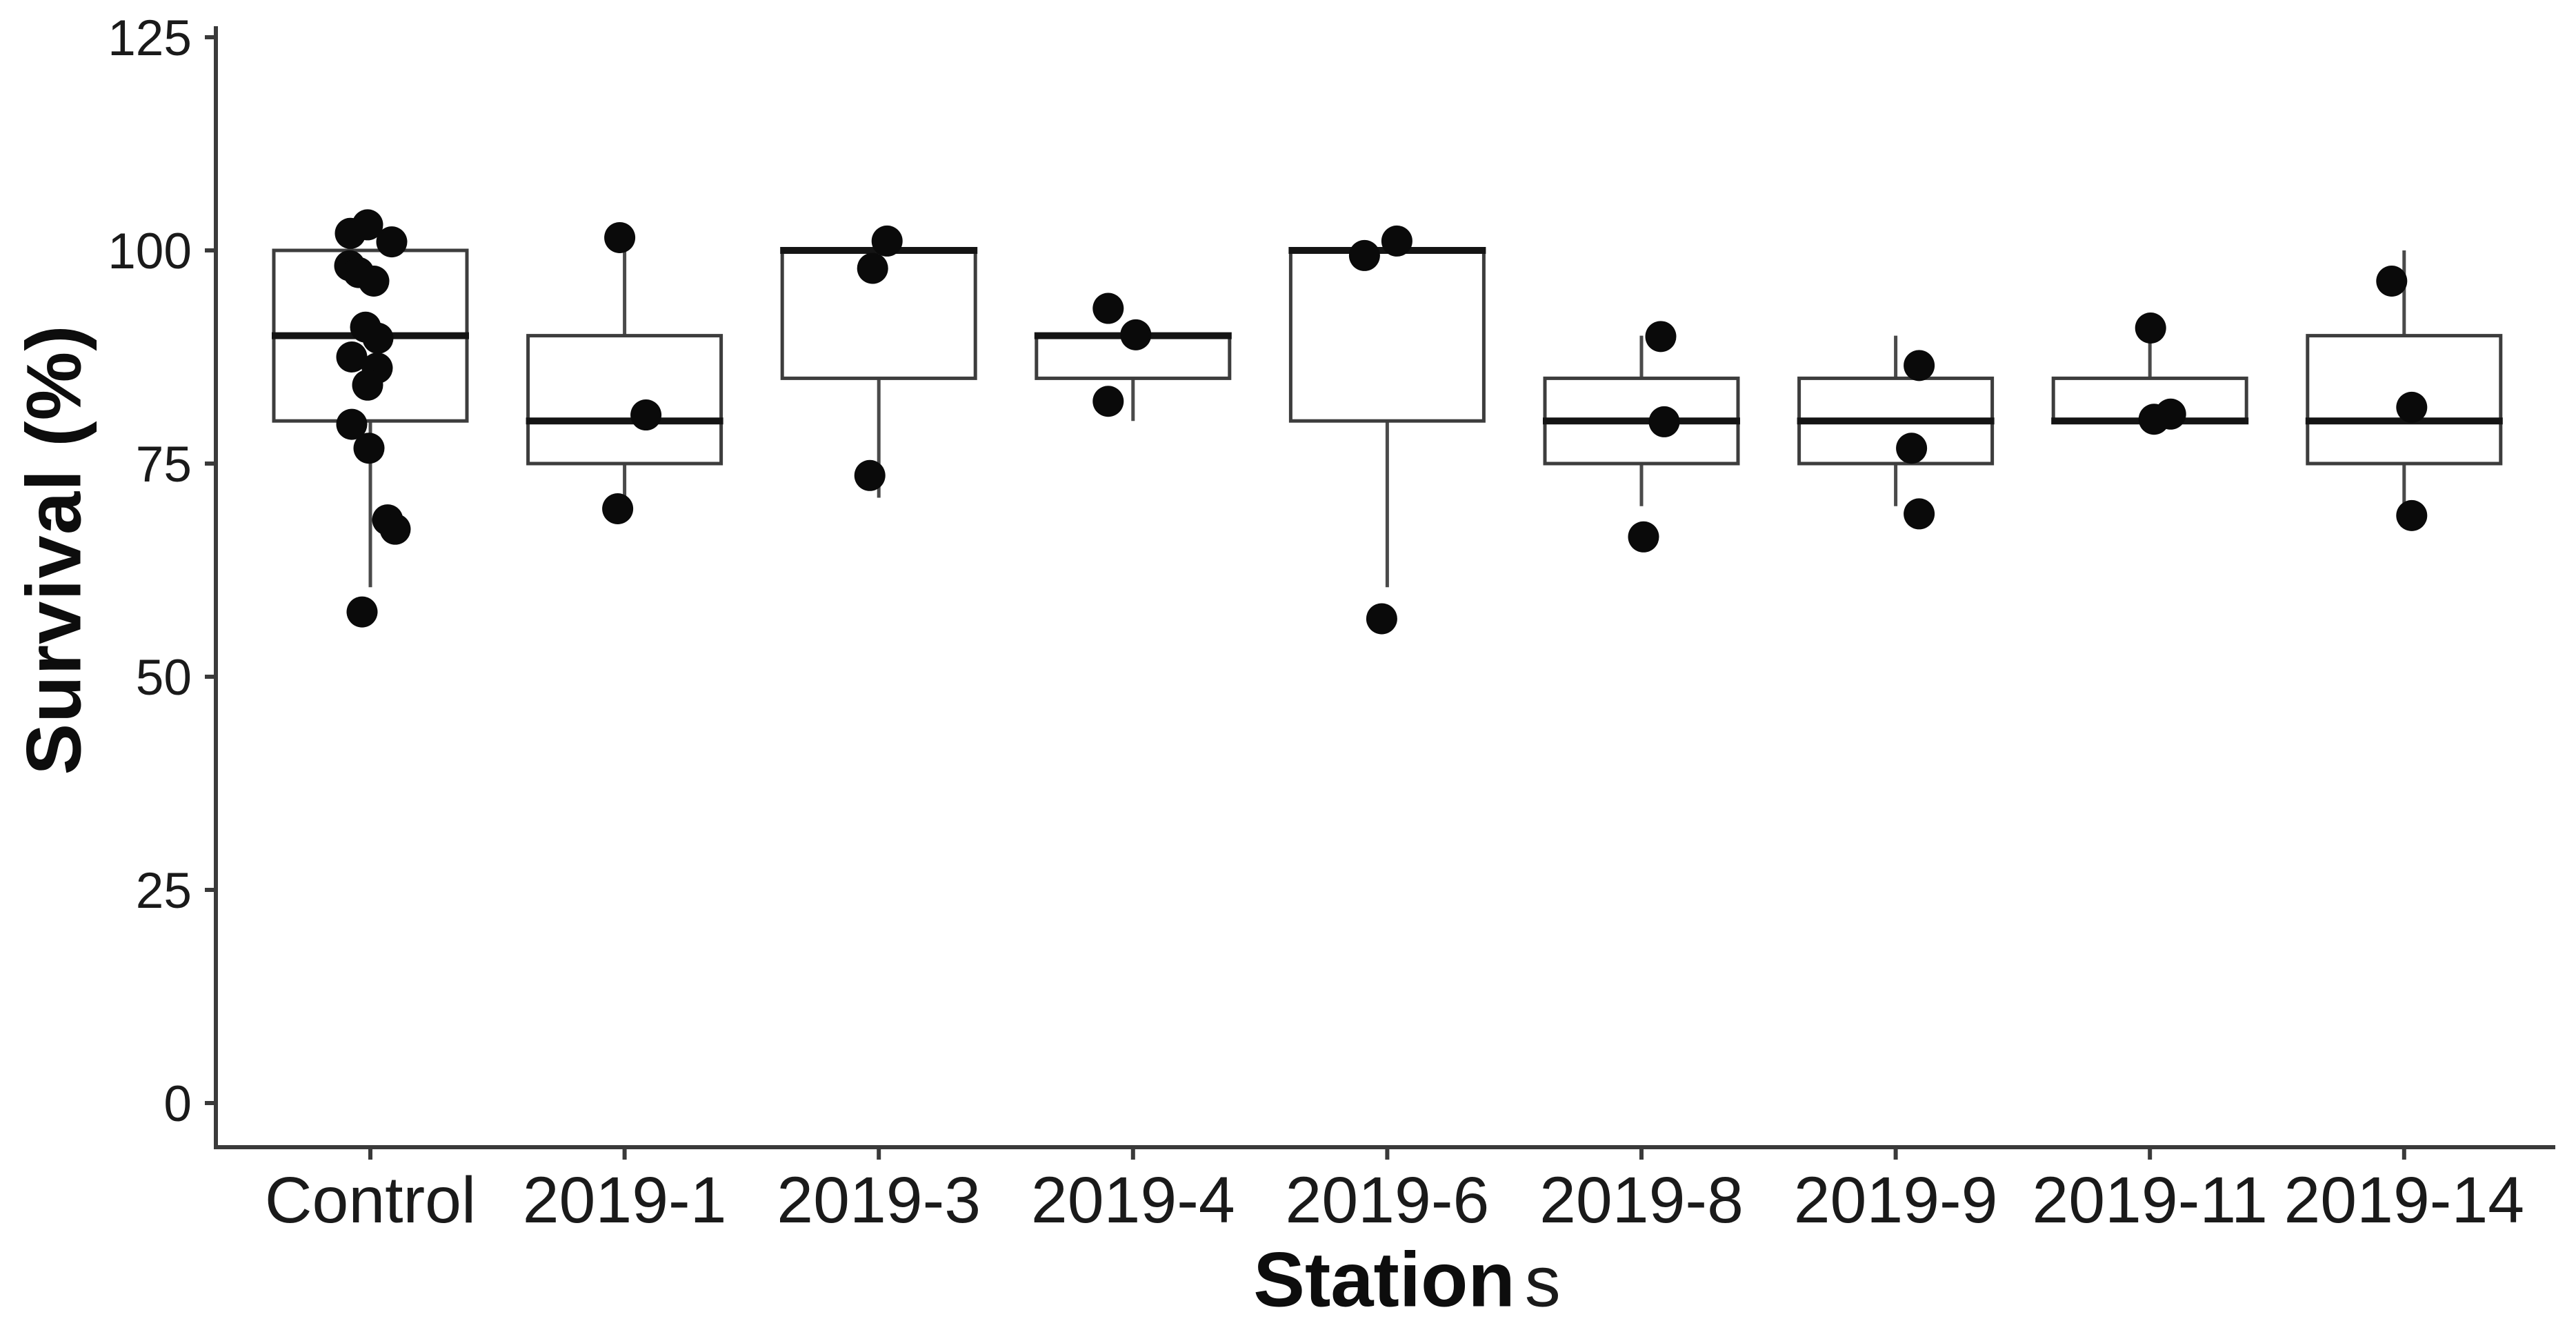 Image resolution: width=2576 pixels, height=1330 pixels. Describe the element at coordinates (1384, 1279) in the screenshot. I see `x-axis-title-main: Station` at that location.